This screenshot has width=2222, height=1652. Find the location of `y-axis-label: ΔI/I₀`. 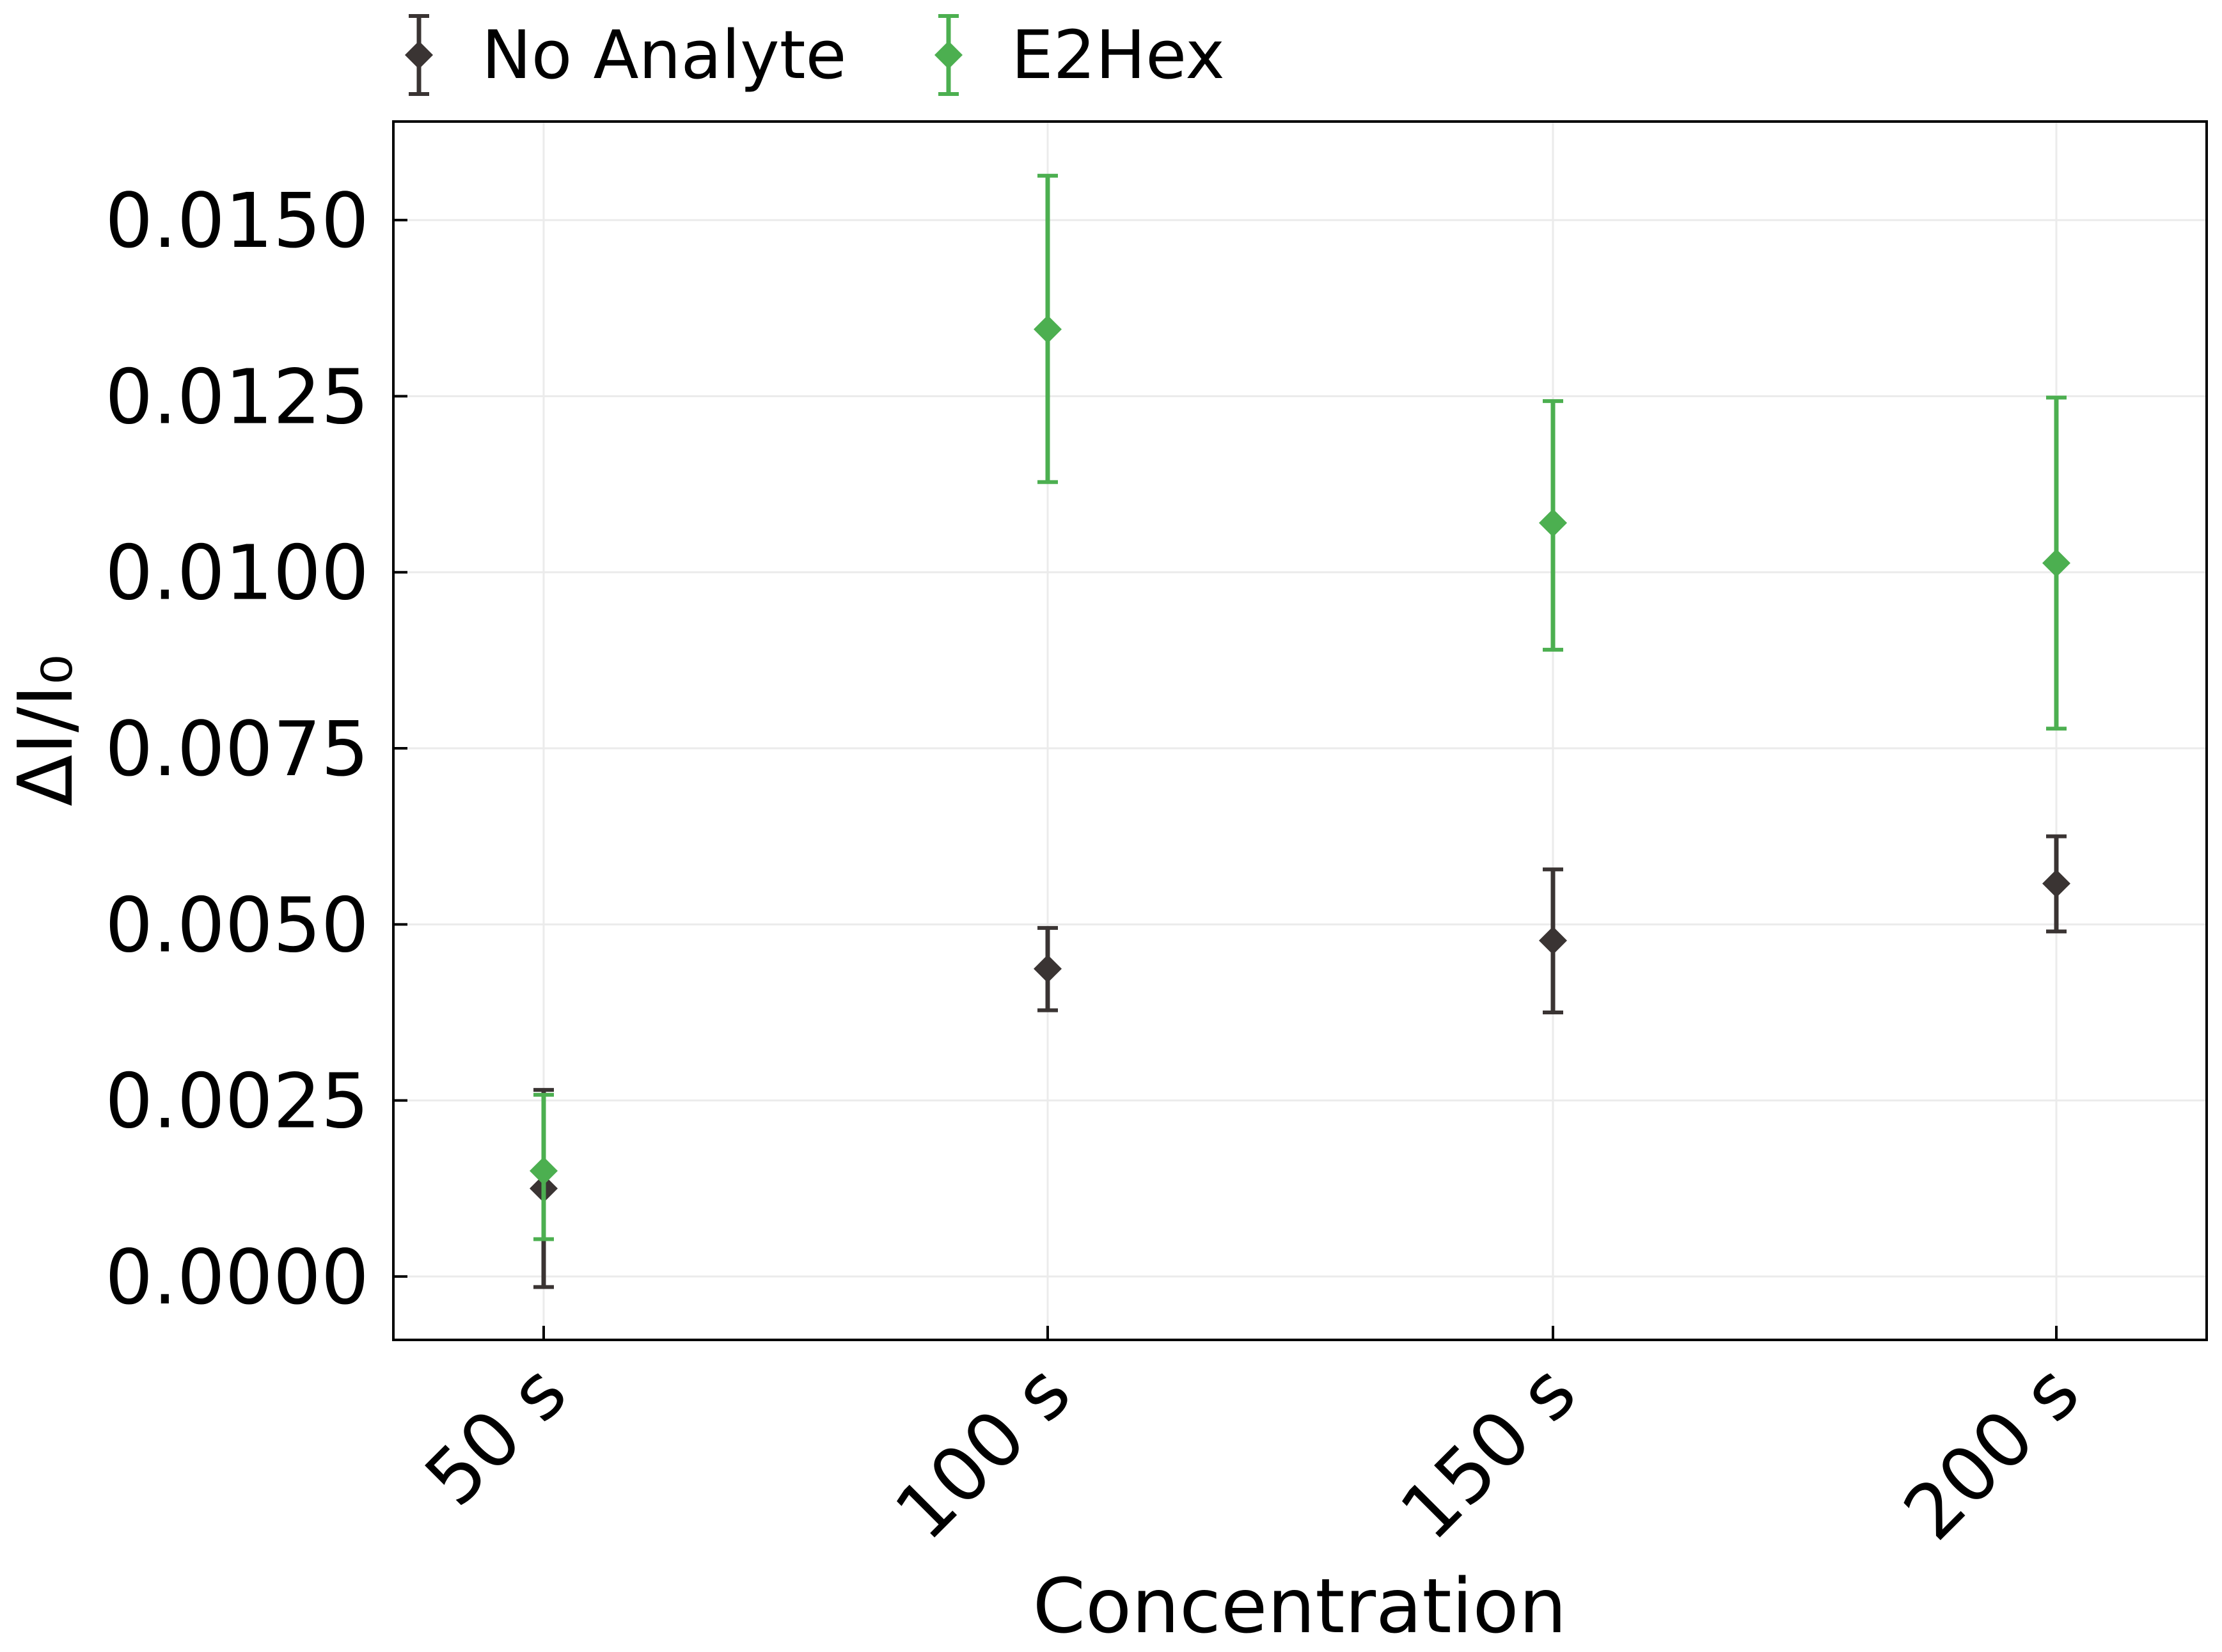

y-axis-label: ΔI/I₀ is located at coordinates (45, 730).